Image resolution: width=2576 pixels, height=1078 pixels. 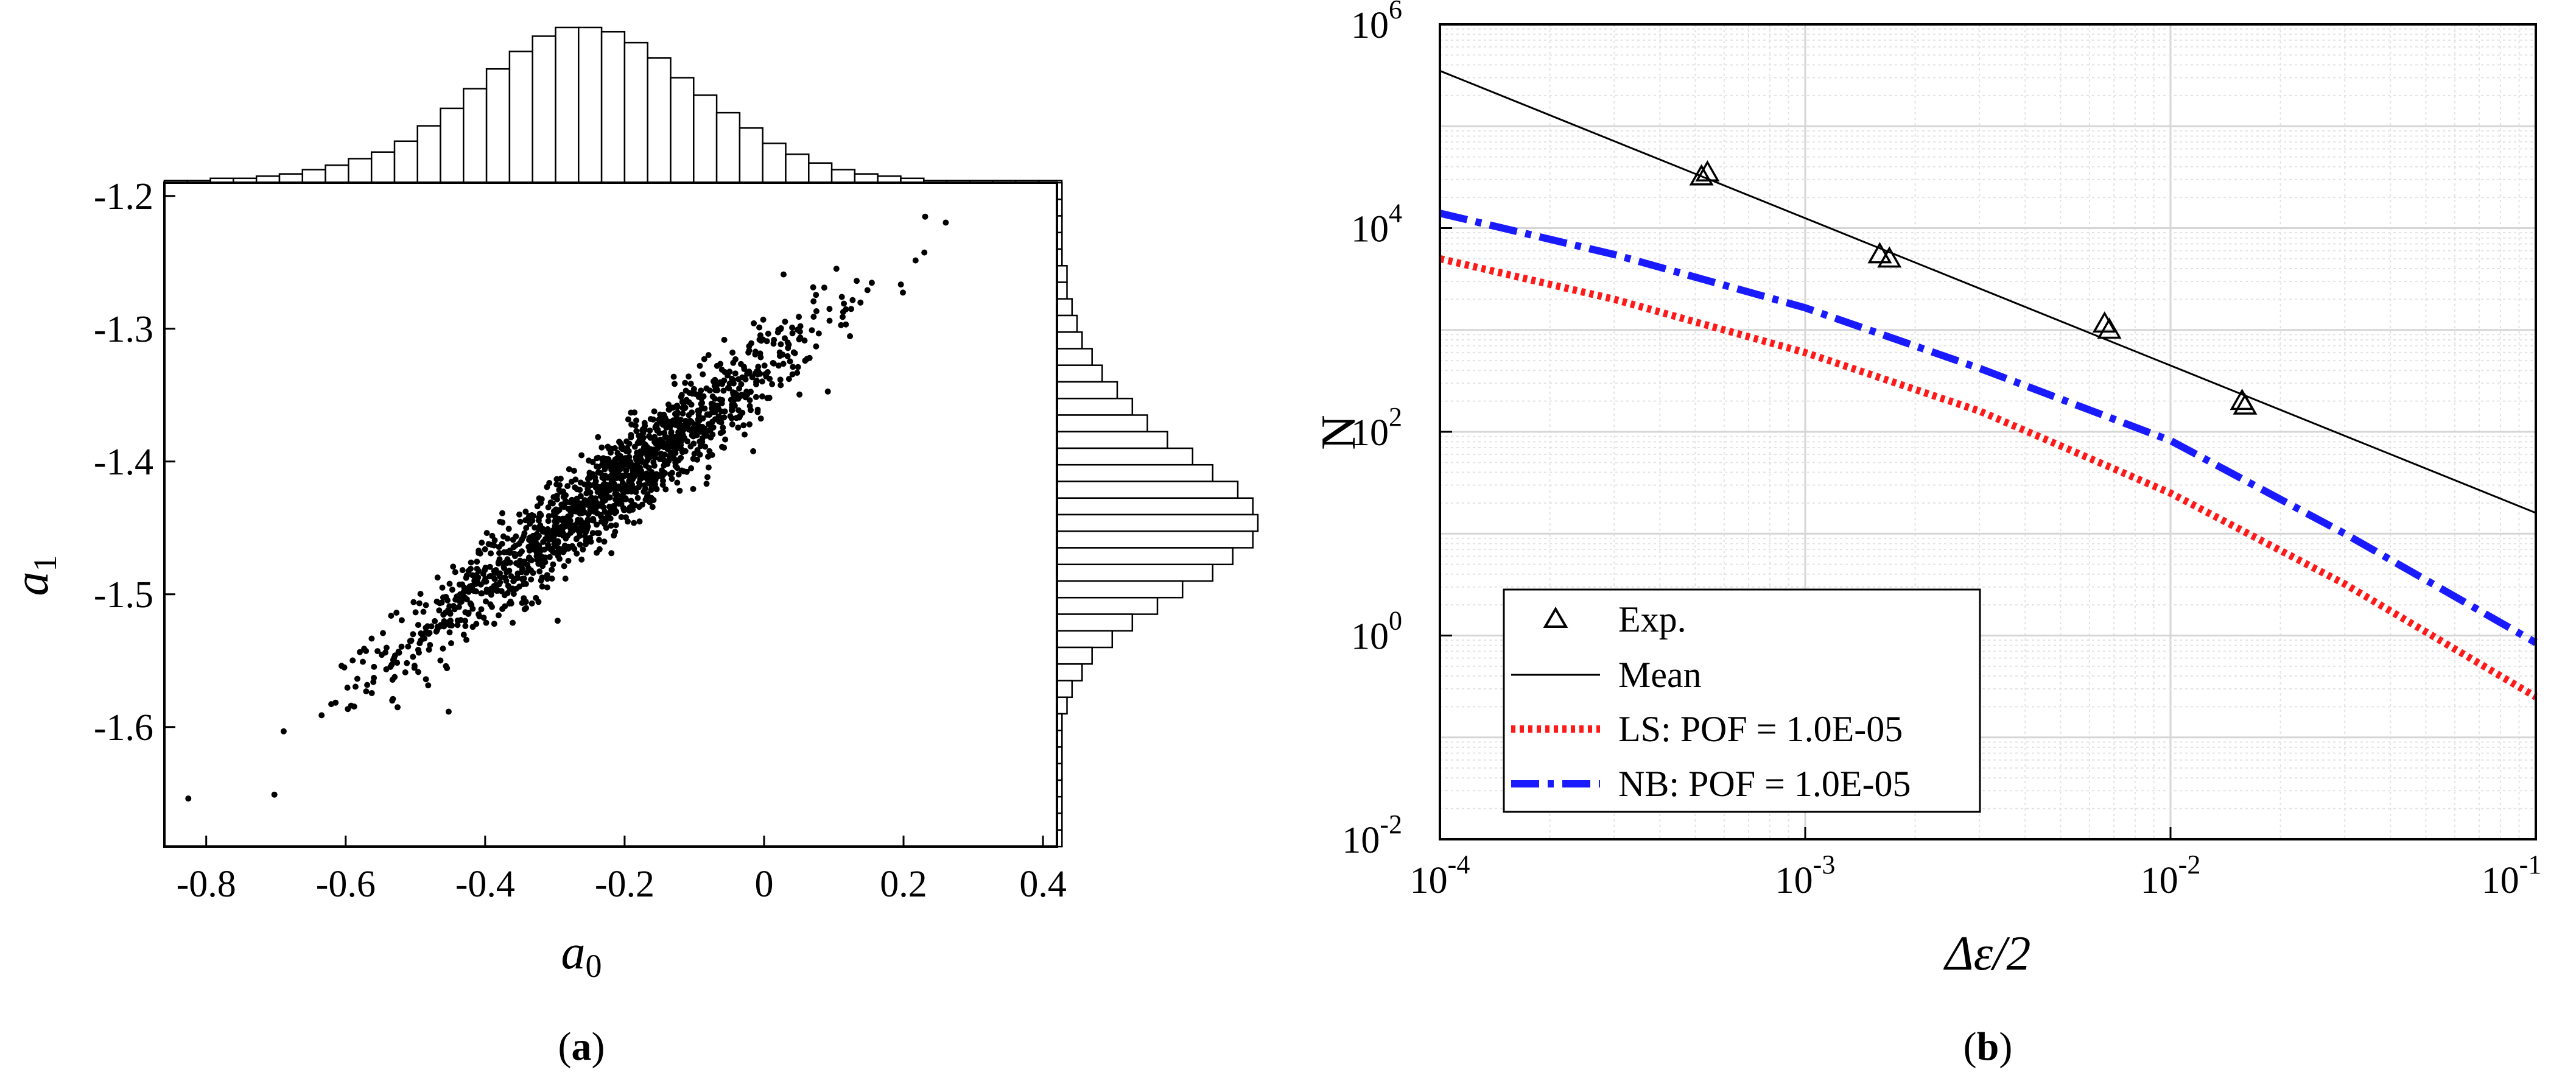 I want to click on x-tick-label-b: 10-4, so click(x=1440, y=876).